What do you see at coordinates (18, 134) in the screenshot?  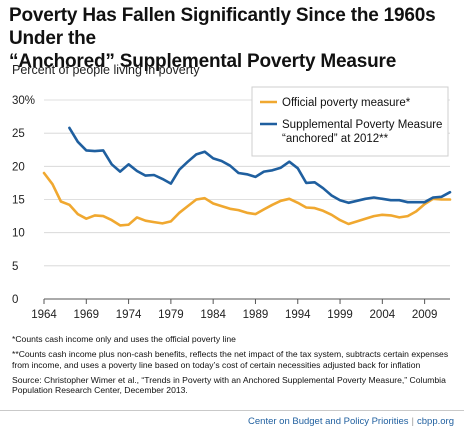 I see `y-tick-label-25: 25` at bounding box center [18, 134].